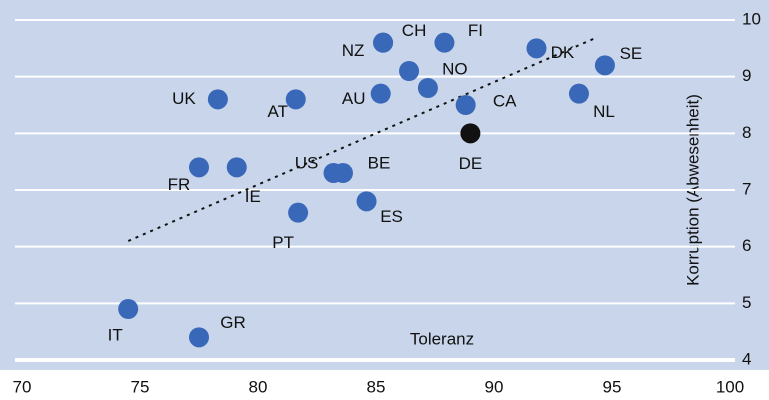 The image size is (769, 400). Describe the element at coordinates (354, 98) in the screenshot. I see `point-label: AU` at that location.